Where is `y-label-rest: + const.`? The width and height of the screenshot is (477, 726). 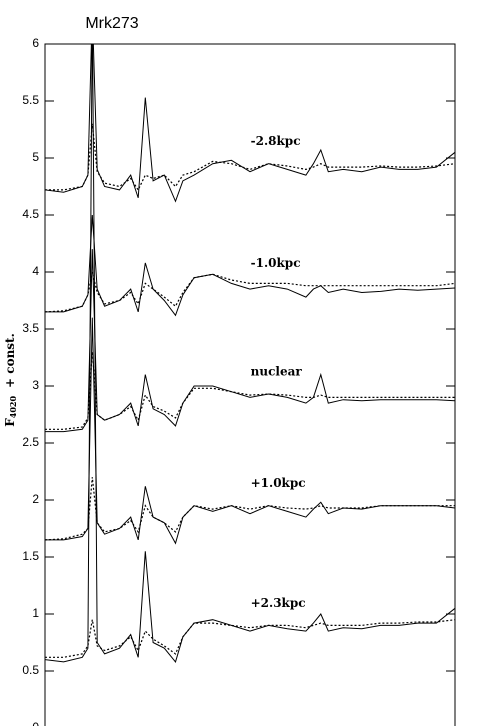 y-label-rest: + const. is located at coordinates (10, 360).